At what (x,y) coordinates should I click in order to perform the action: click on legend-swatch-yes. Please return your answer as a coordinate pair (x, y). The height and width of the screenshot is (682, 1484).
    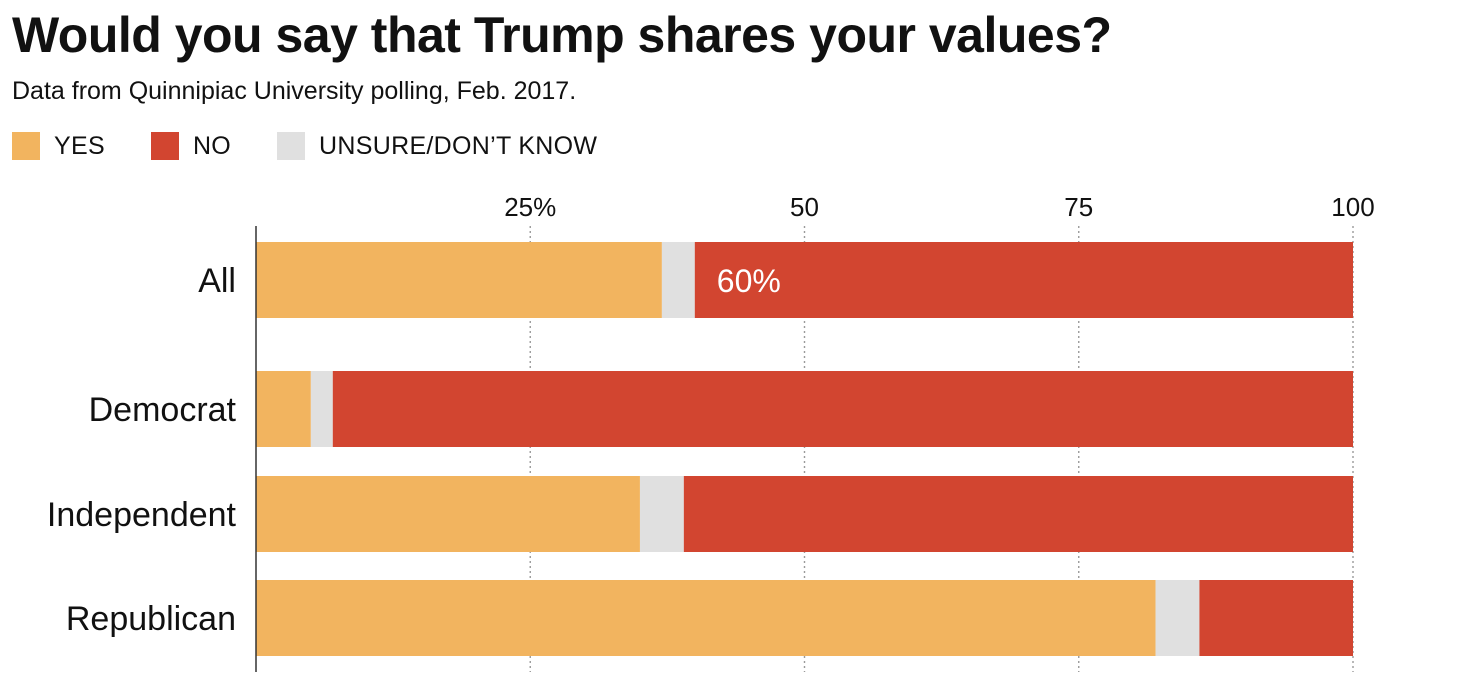
    Looking at the image, I should click on (26, 146).